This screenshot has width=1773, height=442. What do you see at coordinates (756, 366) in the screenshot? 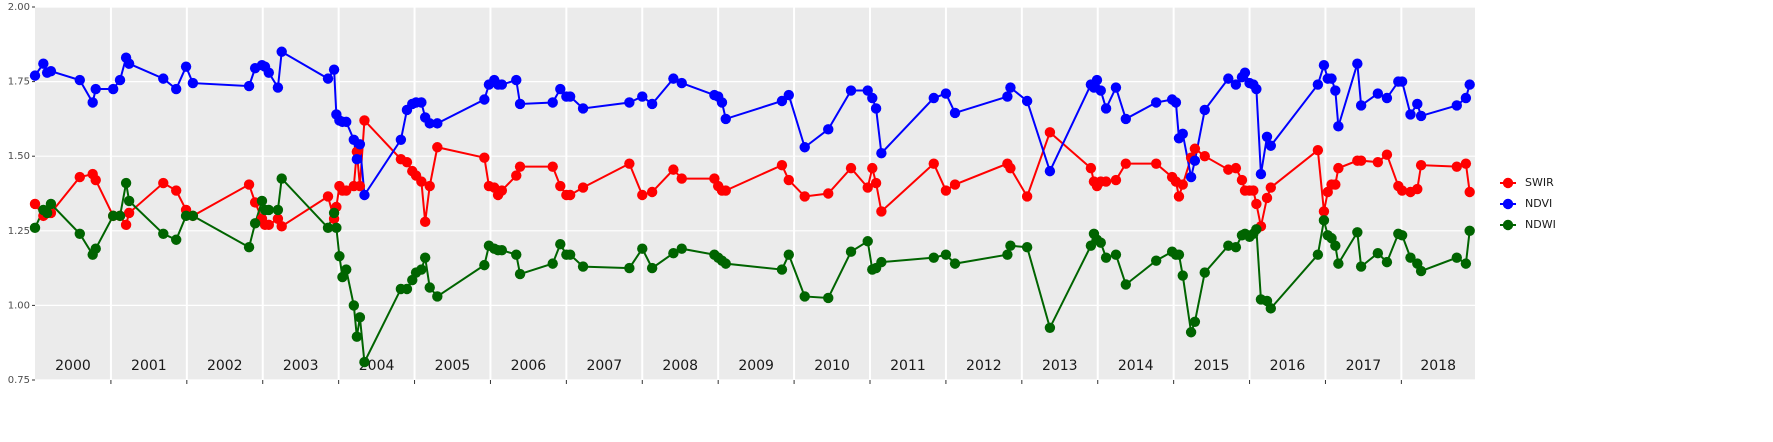
I see `year-label: 2009` at bounding box center [756, 366].